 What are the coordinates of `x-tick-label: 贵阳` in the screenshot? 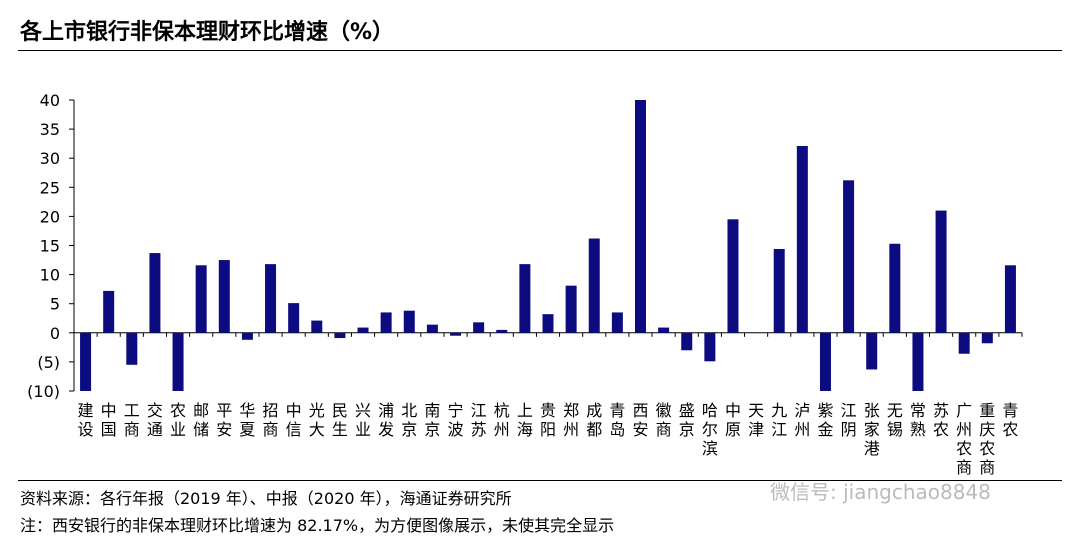 It's located at (547, 420).